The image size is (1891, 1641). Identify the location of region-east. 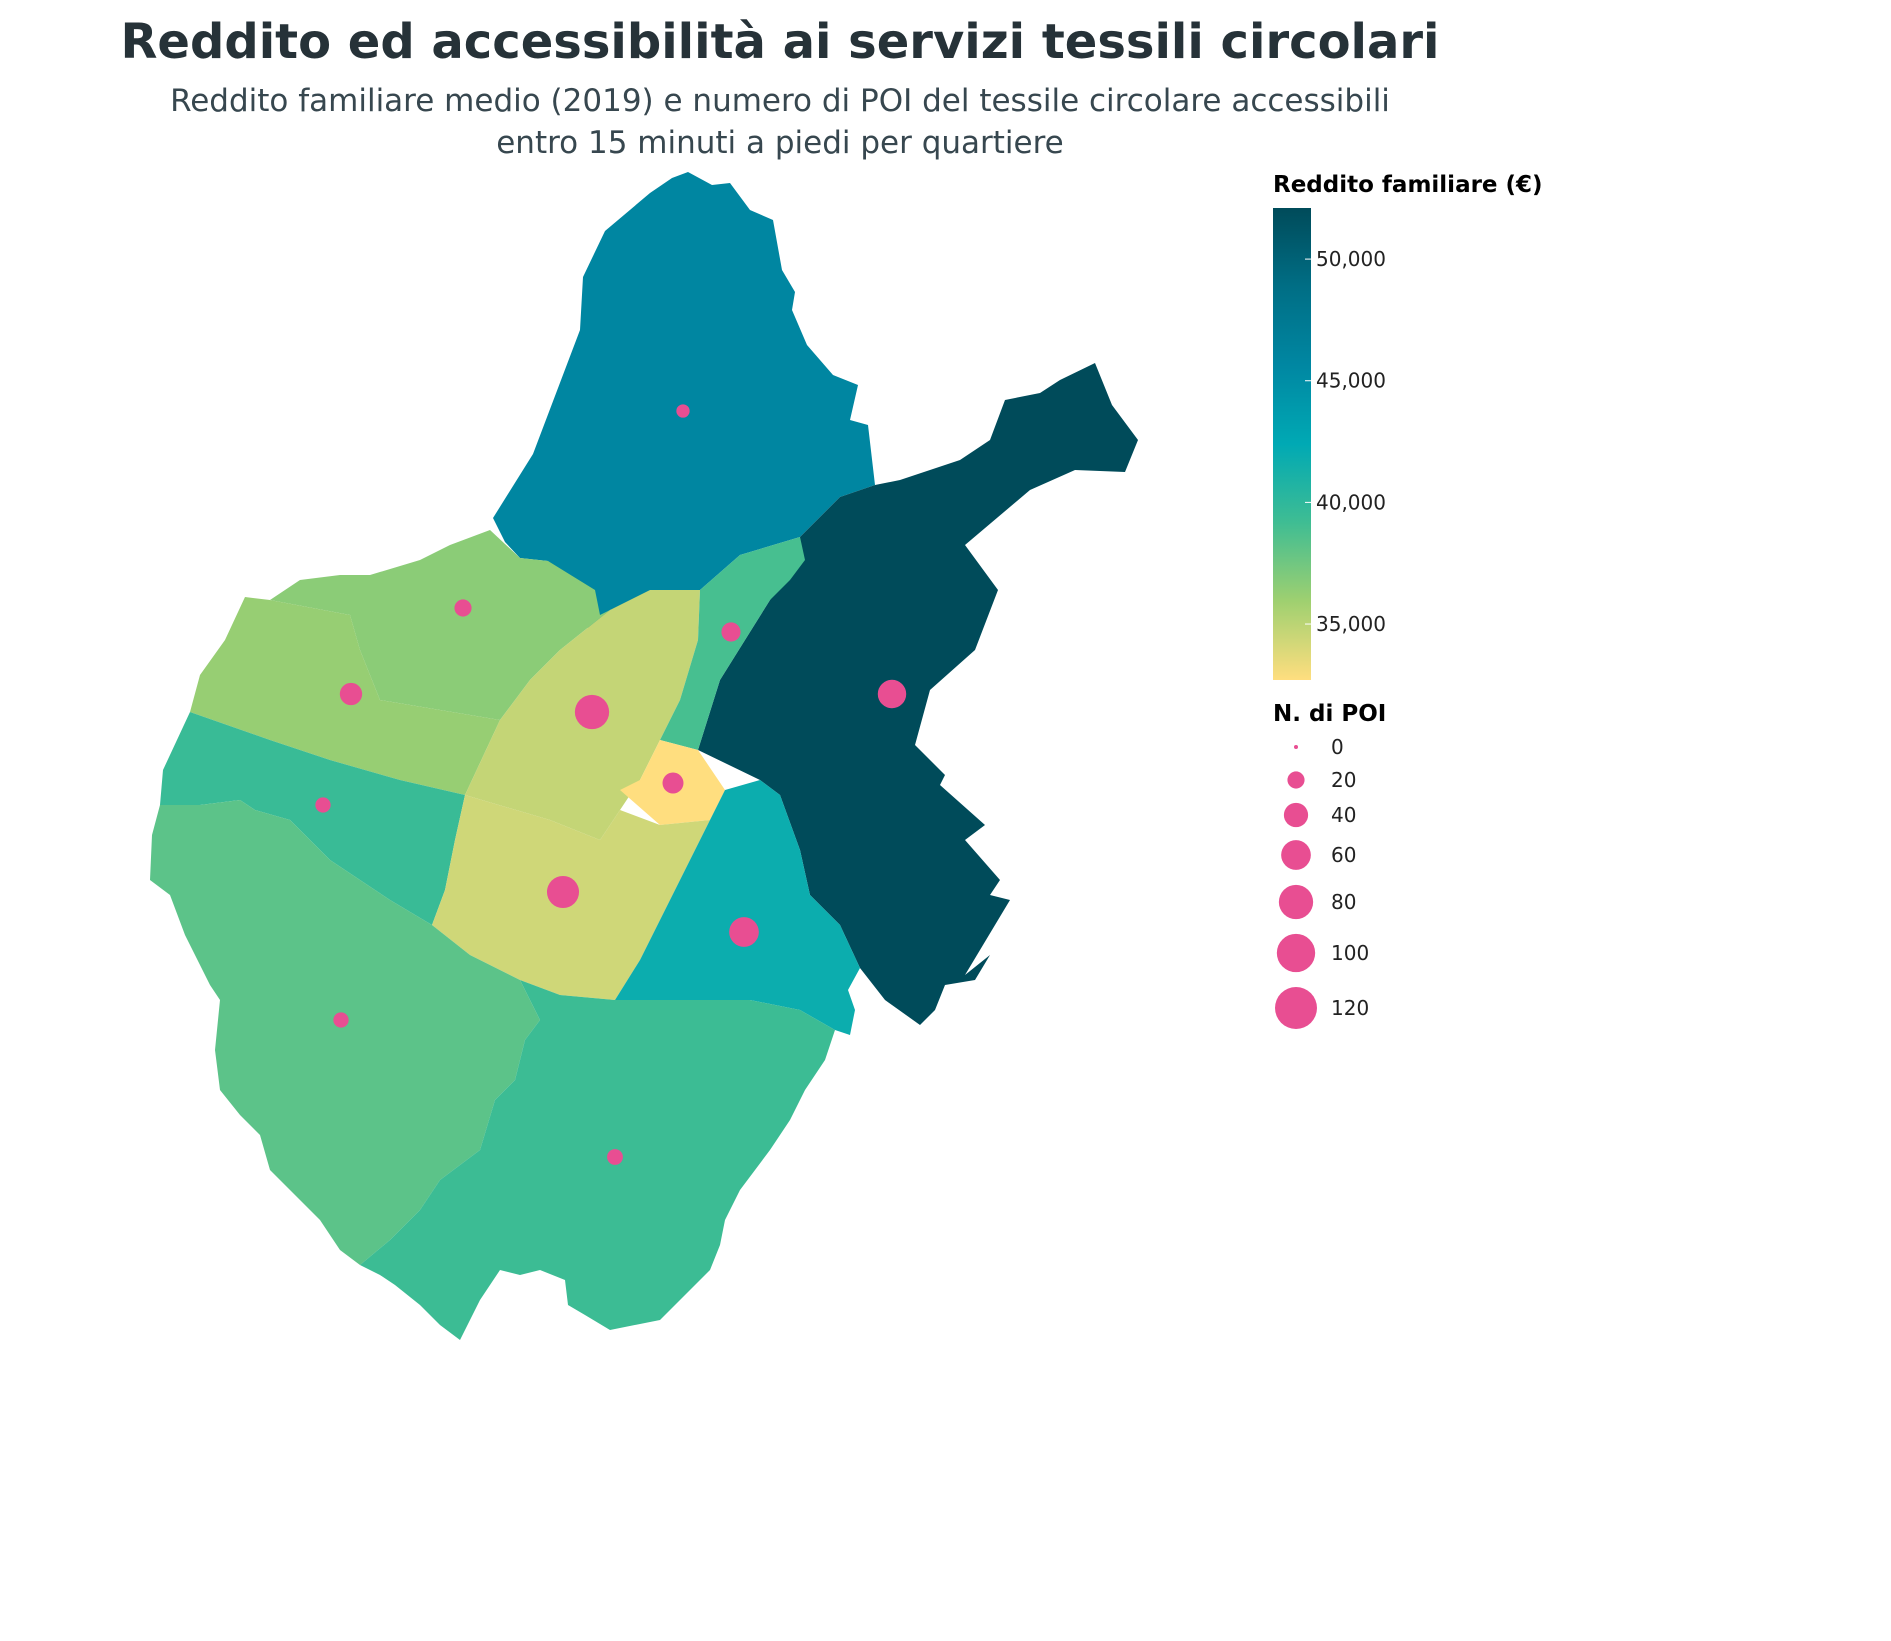
(918, 694).